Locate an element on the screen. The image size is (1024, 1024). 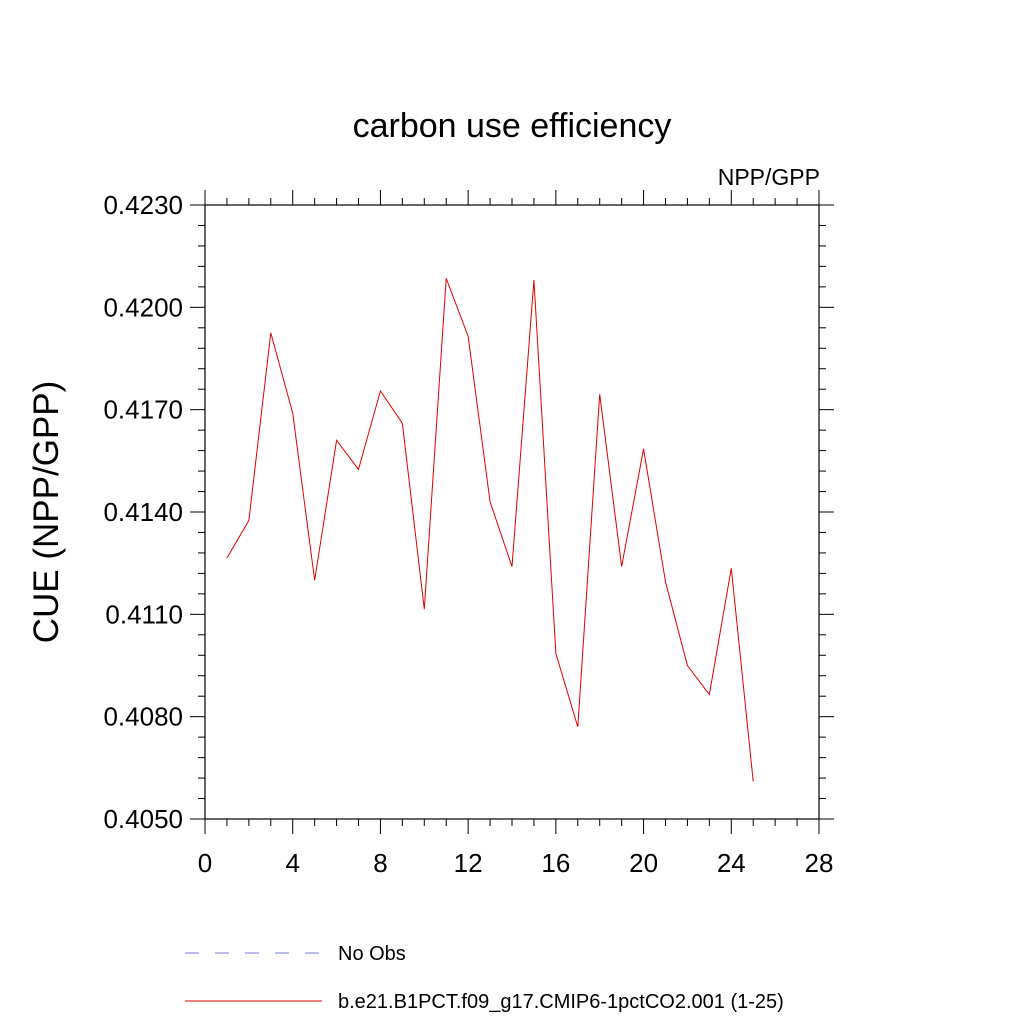
x-tick-label: 24 is located at coordinates (731, 863).